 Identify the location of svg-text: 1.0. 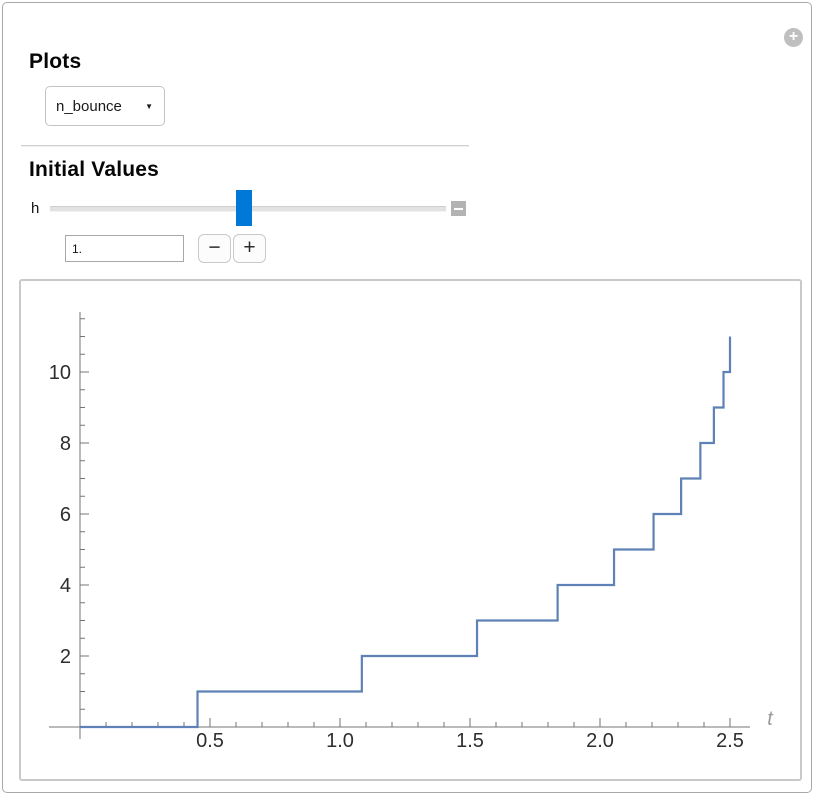
(340, 741).